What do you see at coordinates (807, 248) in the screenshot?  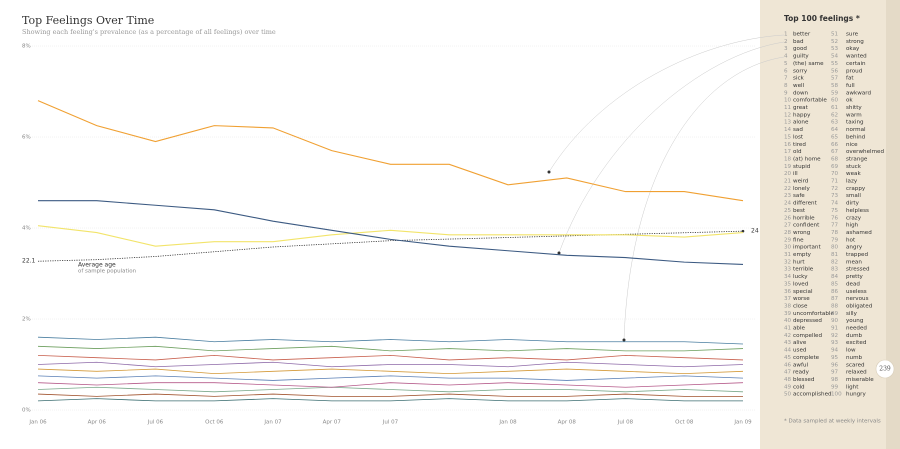 I see `feeling-name: important` at bounding box center [807, 248].